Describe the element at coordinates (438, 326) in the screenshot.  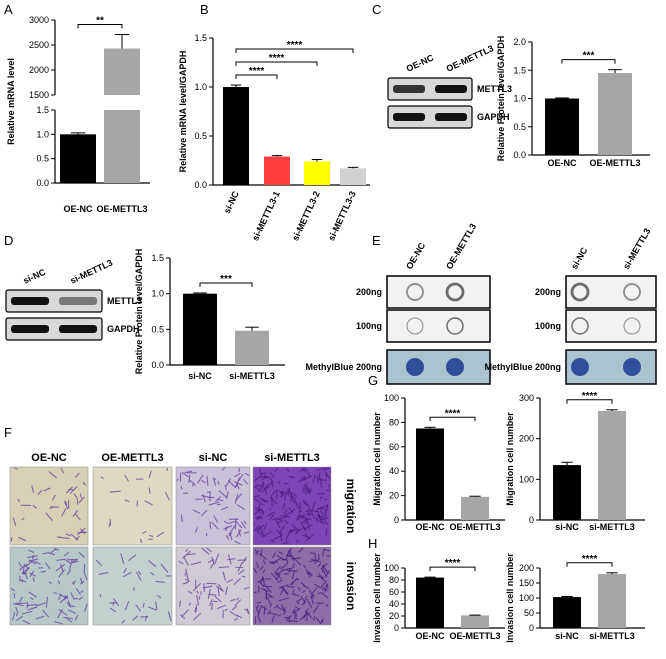
I see `dot-frame` at that location.